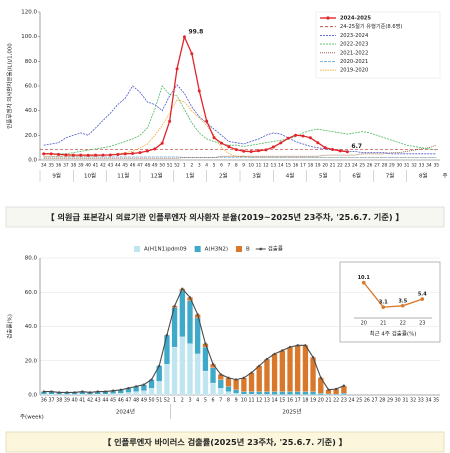  What do you see at coordinates (436, 401) in the screenshot?
I see `x-tick-label: 35` at bounding box center [436, 401].